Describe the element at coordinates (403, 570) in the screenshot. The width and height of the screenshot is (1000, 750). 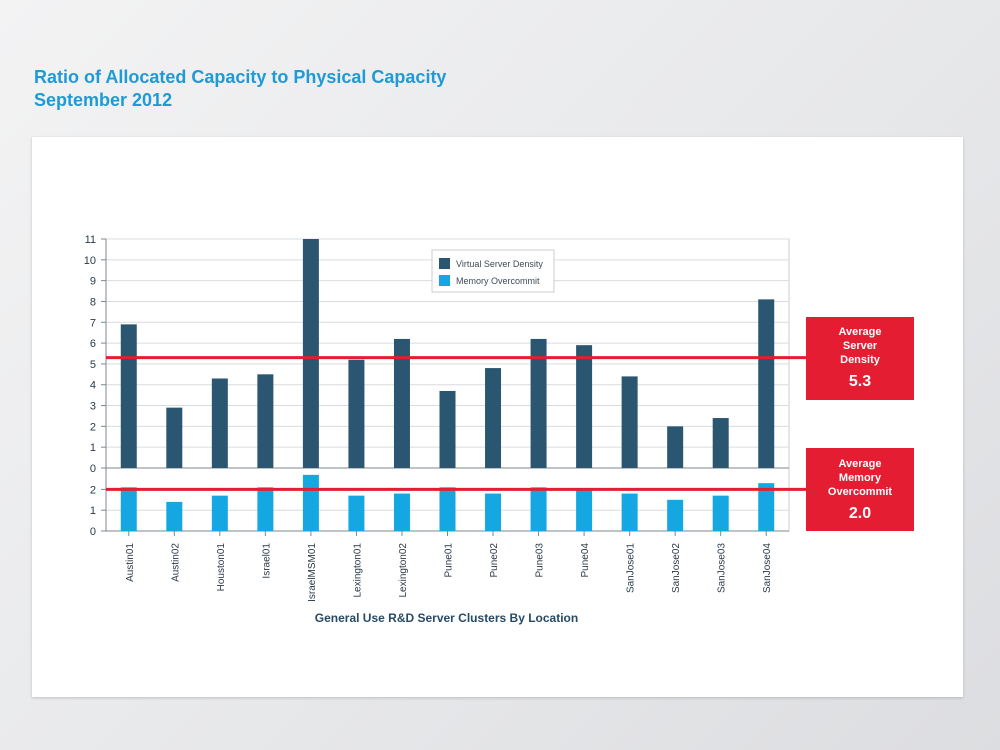
I see `x-tick-label: Lexington02` at that location.